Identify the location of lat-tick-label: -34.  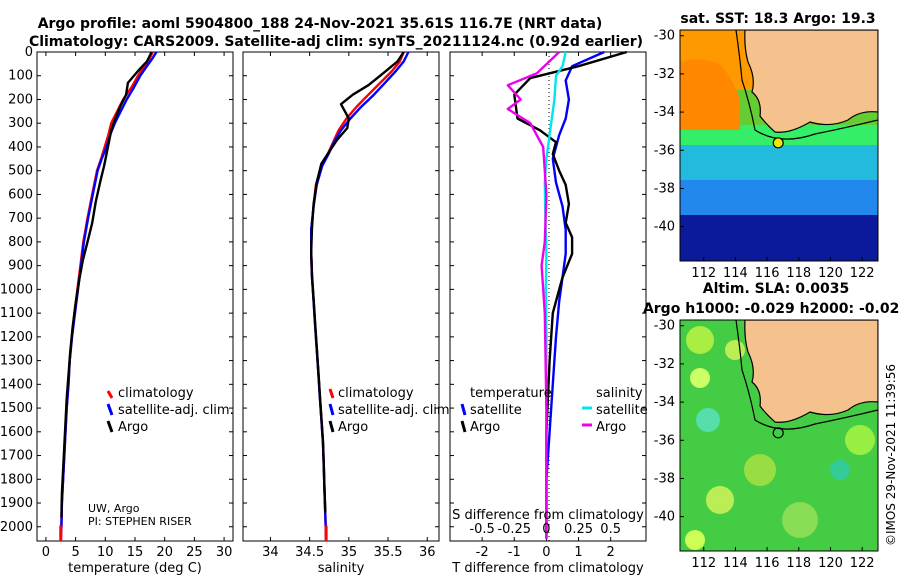
(664, 112).